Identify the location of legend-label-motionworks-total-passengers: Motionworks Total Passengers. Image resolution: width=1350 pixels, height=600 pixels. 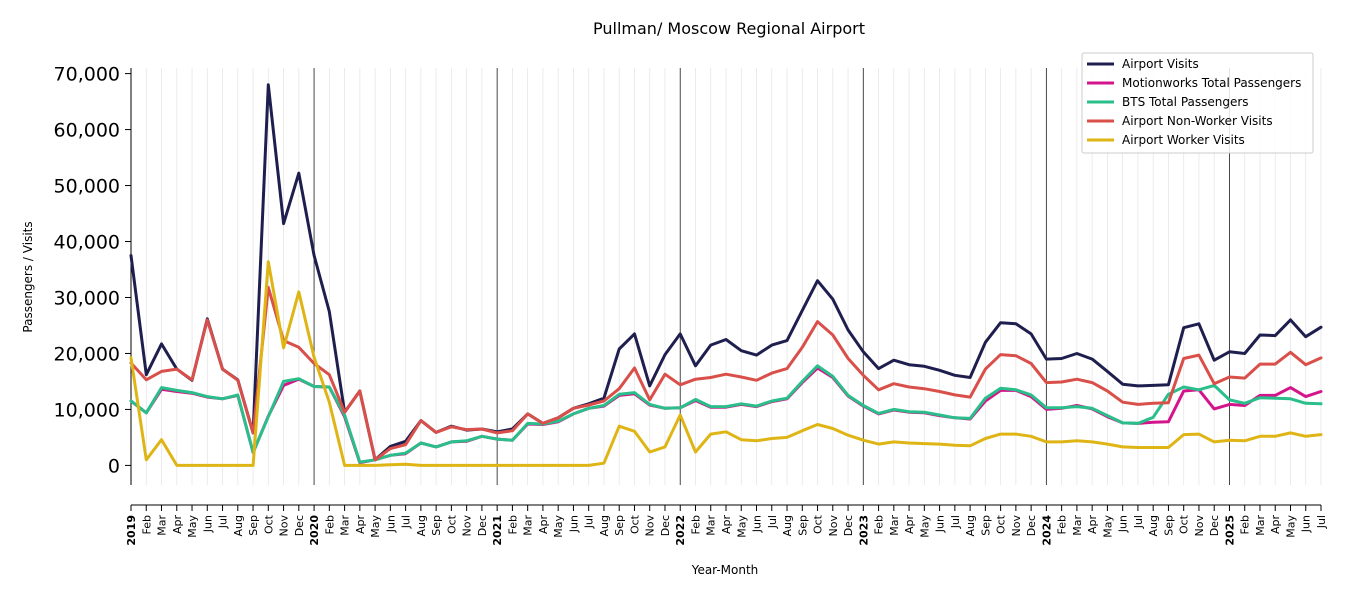
(1211, 83).